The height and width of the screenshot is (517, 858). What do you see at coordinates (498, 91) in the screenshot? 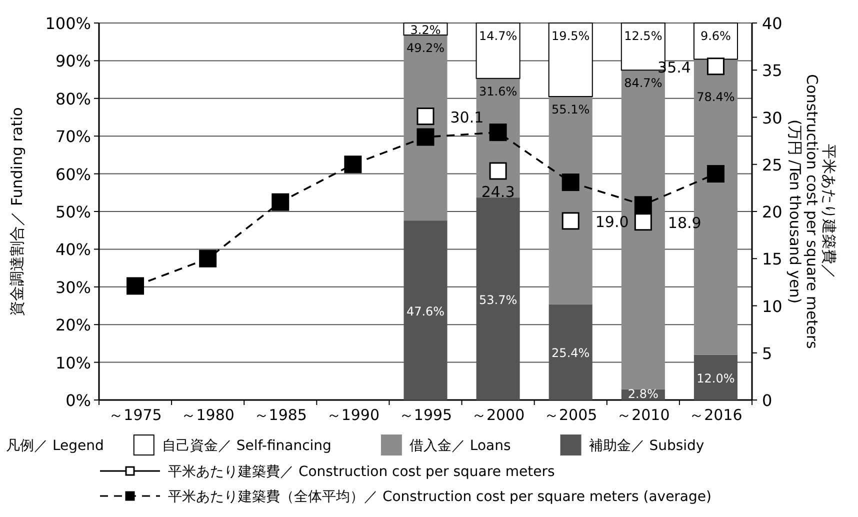
I see `data-label: 31.6%` at bounding box center [498, 91].